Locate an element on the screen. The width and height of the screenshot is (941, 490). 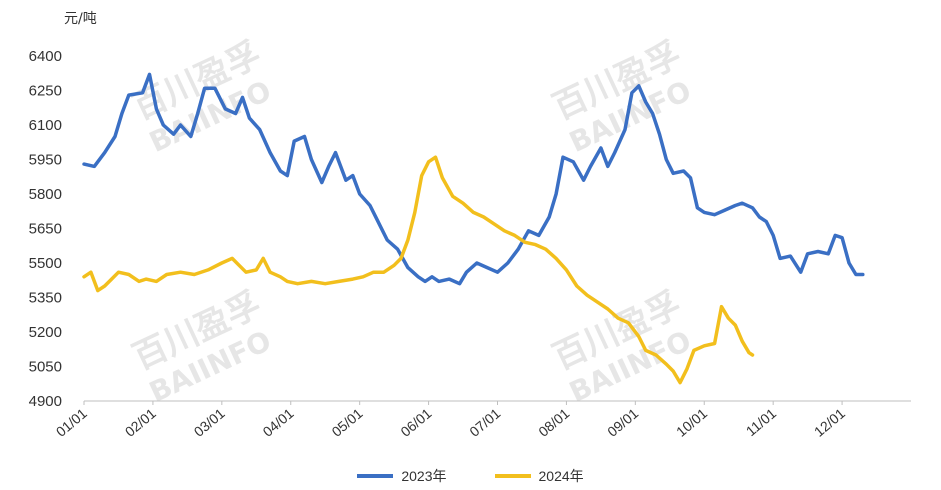
y-tick-label: 5950 is located at coordinates (45, 160).